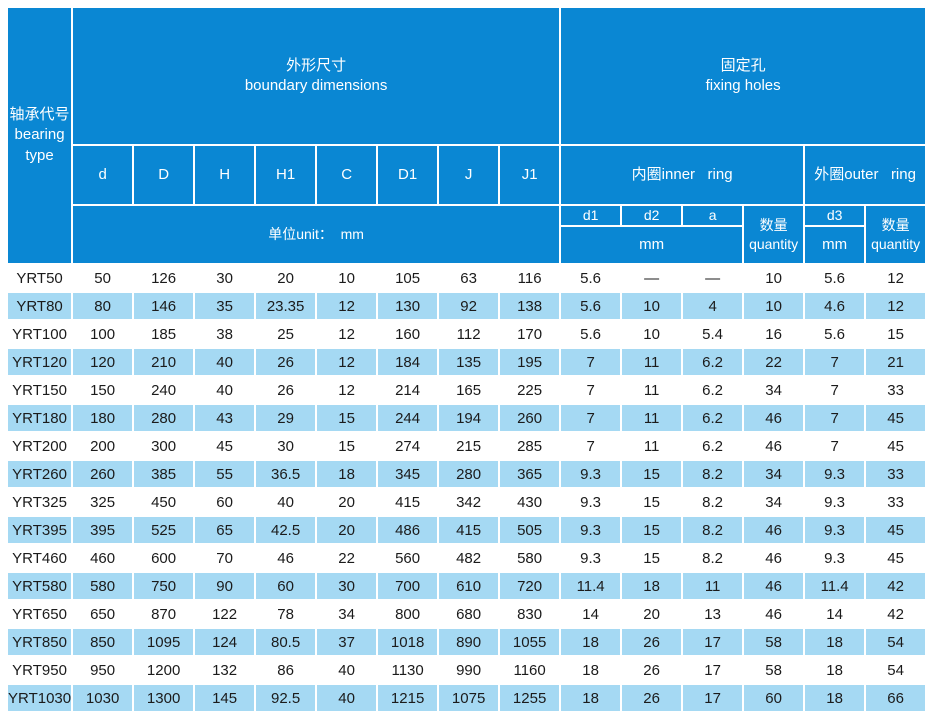 The width and height of the screenshot is (930, 728). Describe the element at coordinates (469, 670) in the screenshot. I see `value-cell: 990` at that location.